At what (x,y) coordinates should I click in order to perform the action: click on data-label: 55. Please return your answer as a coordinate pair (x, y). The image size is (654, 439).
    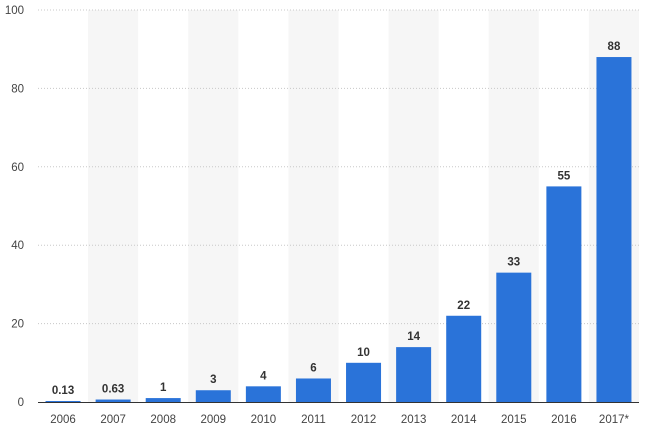
    Looking at the image, I should click on (563, 176).